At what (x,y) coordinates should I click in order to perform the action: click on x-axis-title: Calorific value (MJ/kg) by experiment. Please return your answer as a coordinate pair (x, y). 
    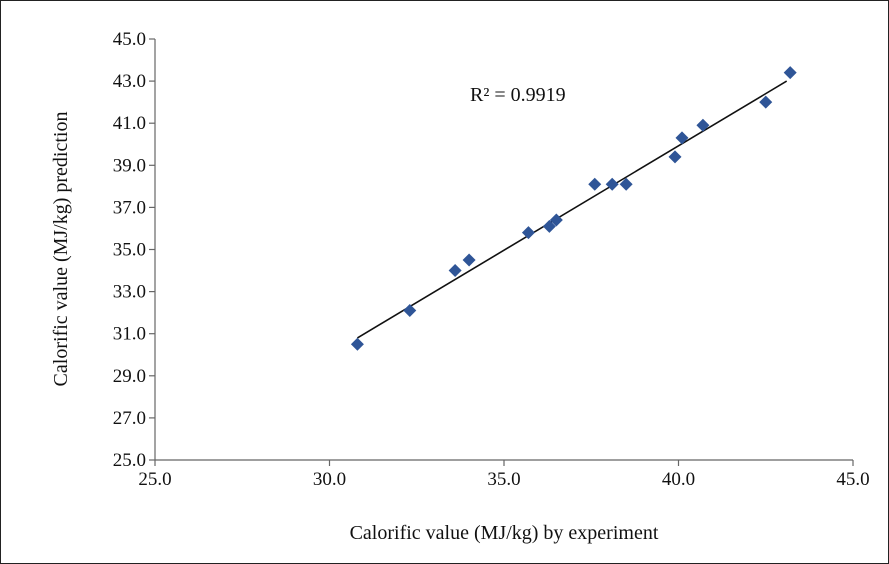
    Looking at the image, I should click on (504, 533).